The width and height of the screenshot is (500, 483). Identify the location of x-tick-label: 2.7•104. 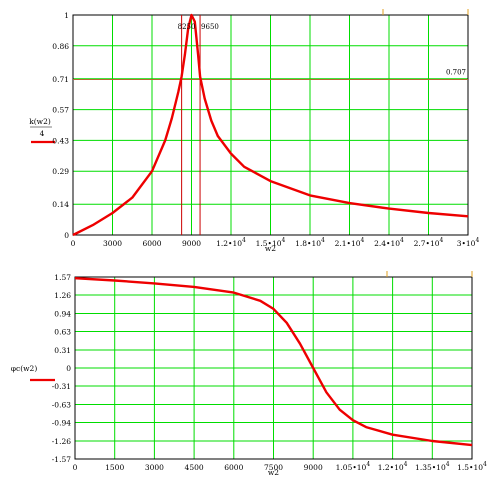
(429, 242).